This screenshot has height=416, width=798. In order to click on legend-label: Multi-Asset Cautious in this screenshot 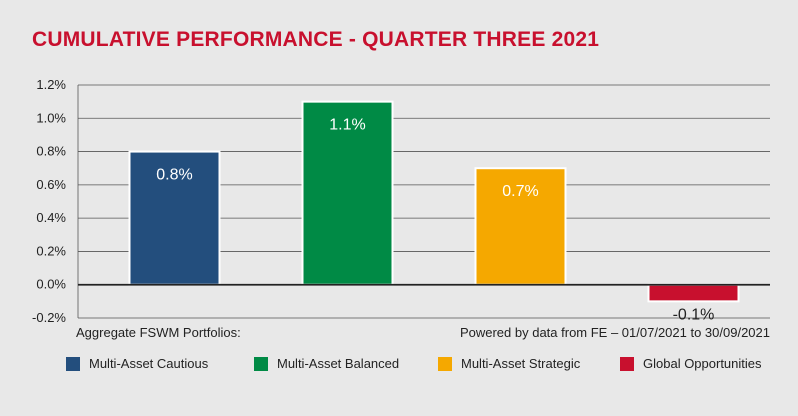, I will do `click(149, 363)`.